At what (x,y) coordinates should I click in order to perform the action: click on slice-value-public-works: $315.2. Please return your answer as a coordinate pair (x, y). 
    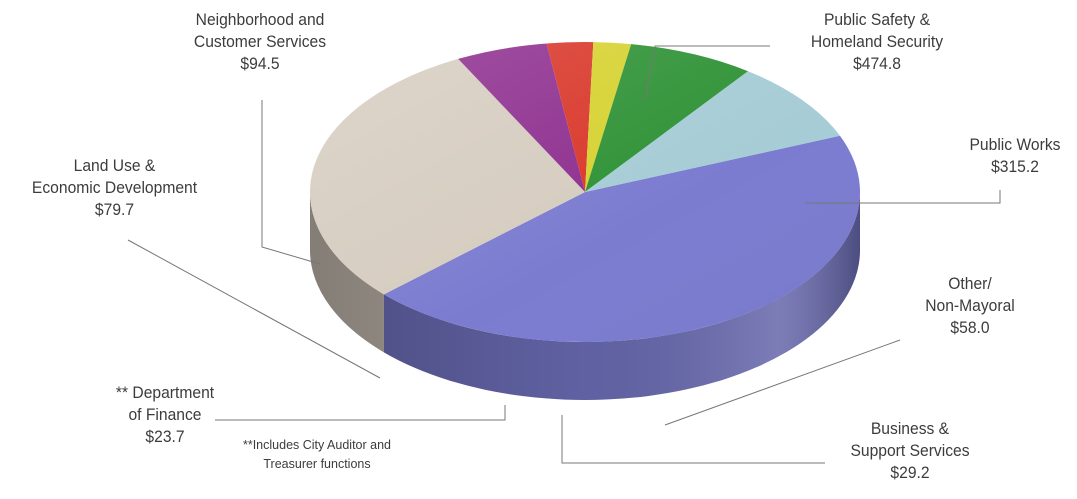
    Looking at the image, I should click on (1015, 166).